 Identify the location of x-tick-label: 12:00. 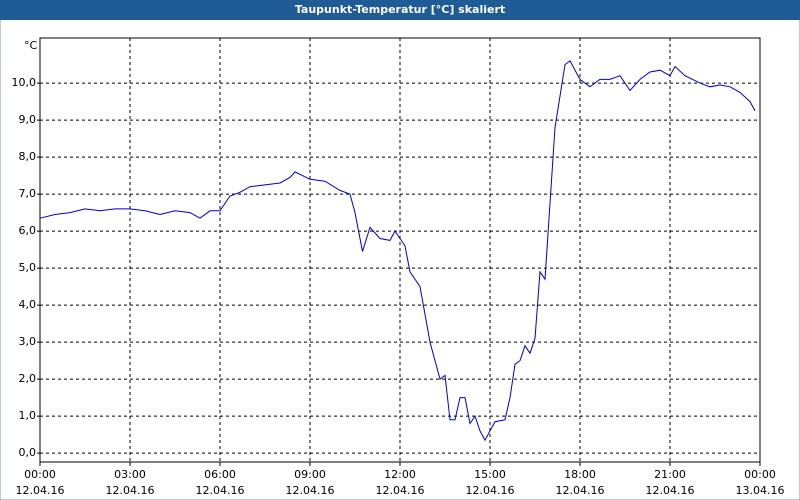
(400, 474).